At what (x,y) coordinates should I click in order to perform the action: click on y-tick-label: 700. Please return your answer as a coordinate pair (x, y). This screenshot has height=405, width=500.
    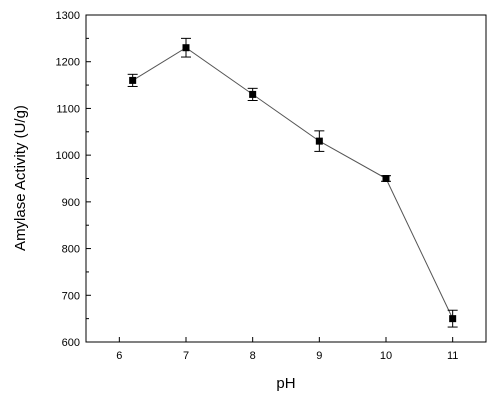
    Looking at the image, I should click on (71, 296).